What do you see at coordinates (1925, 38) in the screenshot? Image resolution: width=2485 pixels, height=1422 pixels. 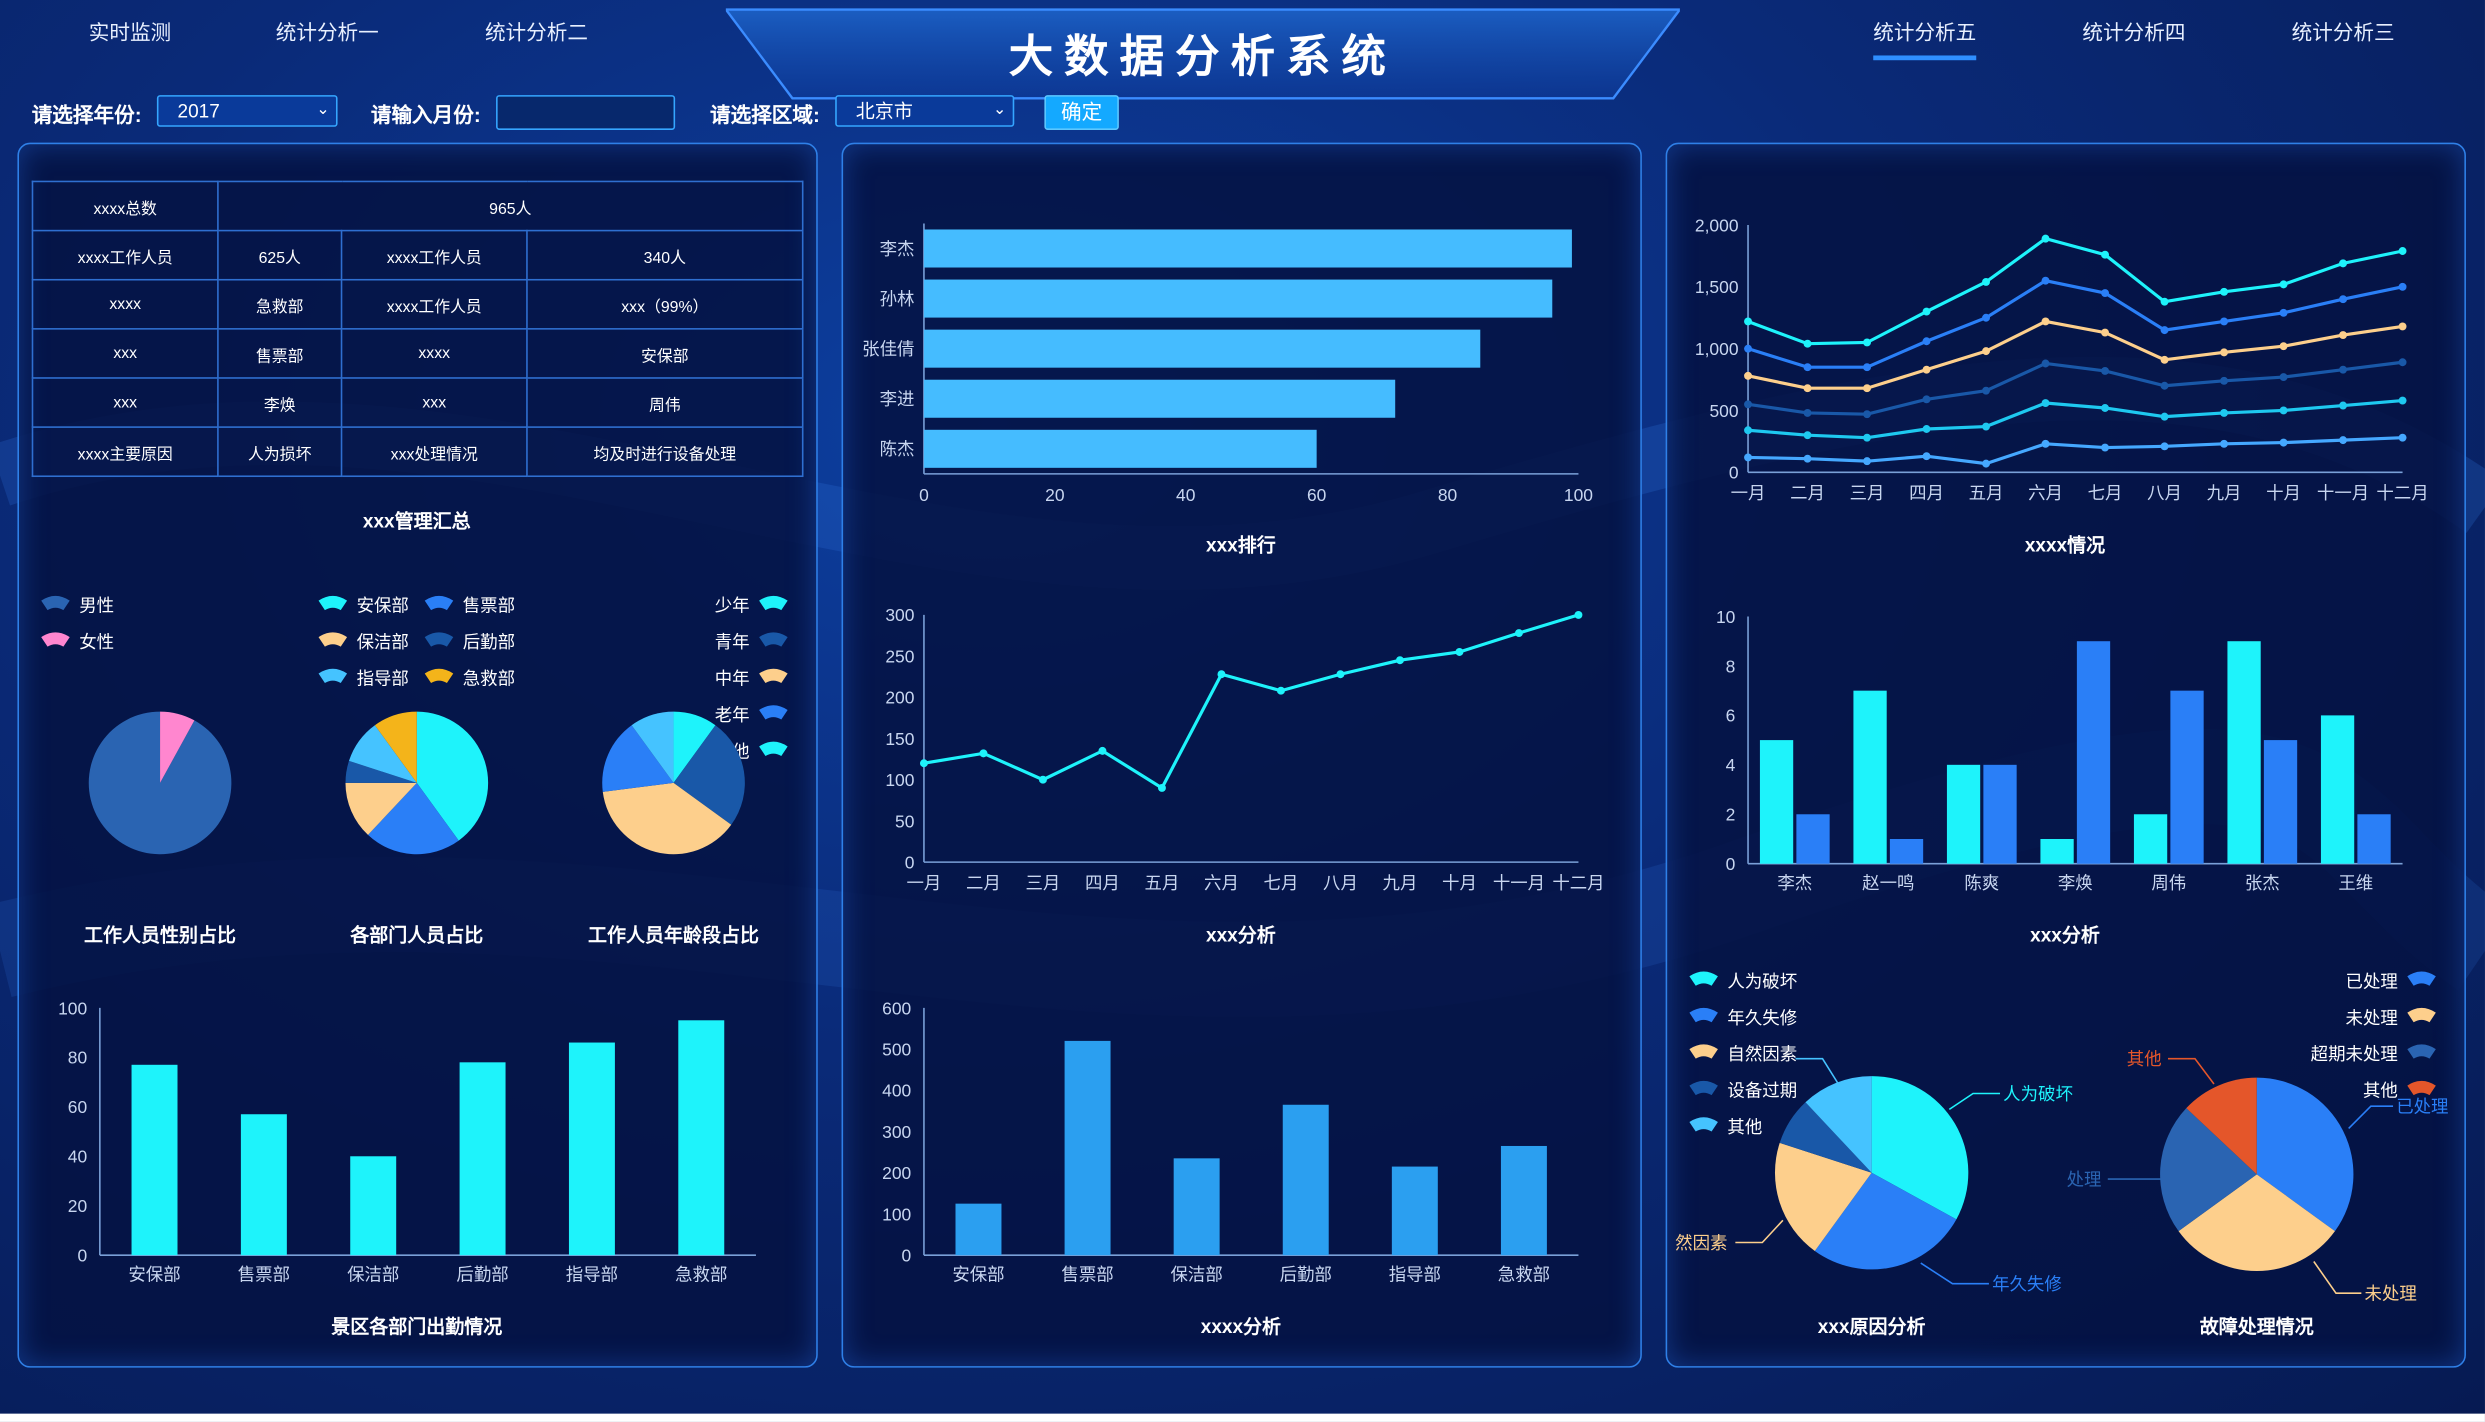 I see `nav-tab-stats-5: 统计分析五` at bounding box center [1925, 38].